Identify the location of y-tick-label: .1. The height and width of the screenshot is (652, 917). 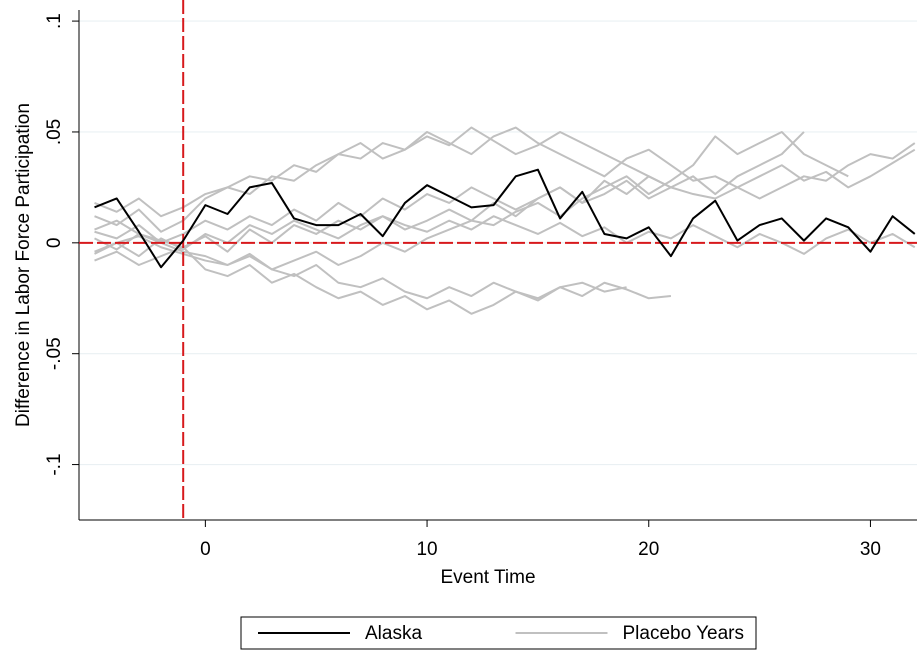
(54, 21).